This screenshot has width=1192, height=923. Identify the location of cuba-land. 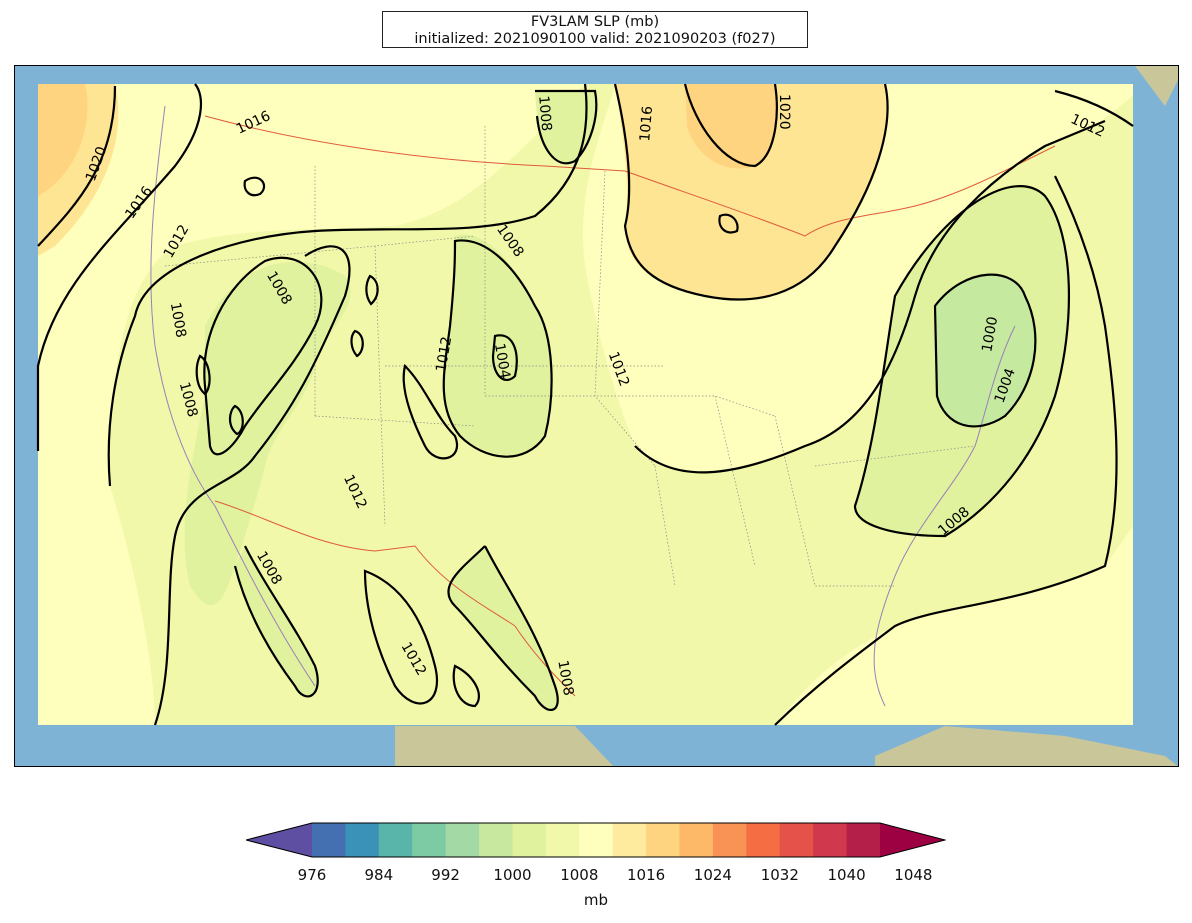
(1026, 746).